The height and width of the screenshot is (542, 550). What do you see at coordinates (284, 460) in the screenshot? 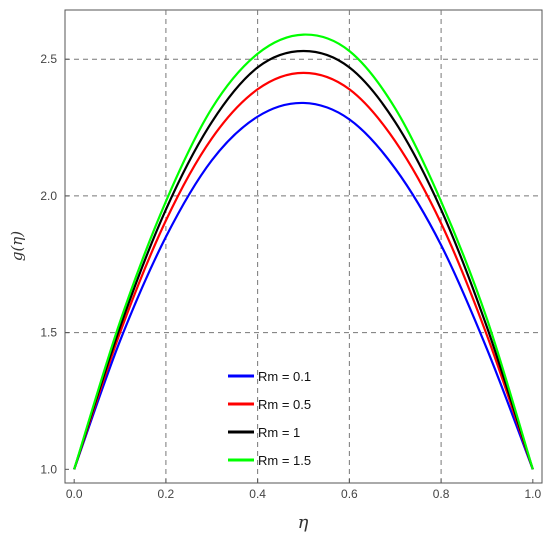
I see `legend-label: Rm = 1.5` at bounding box center [284, 460].